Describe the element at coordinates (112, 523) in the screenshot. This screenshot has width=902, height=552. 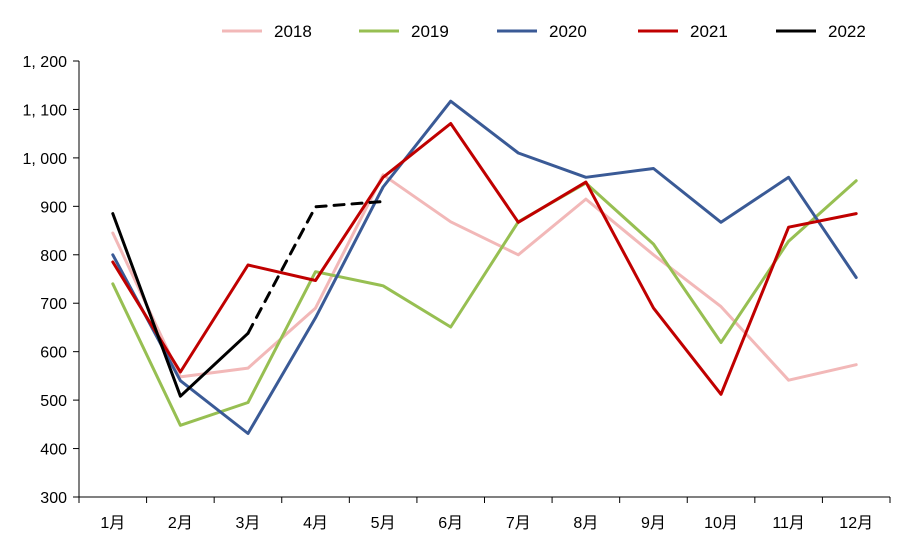
I see `x-tick-label: 1月` at that location.